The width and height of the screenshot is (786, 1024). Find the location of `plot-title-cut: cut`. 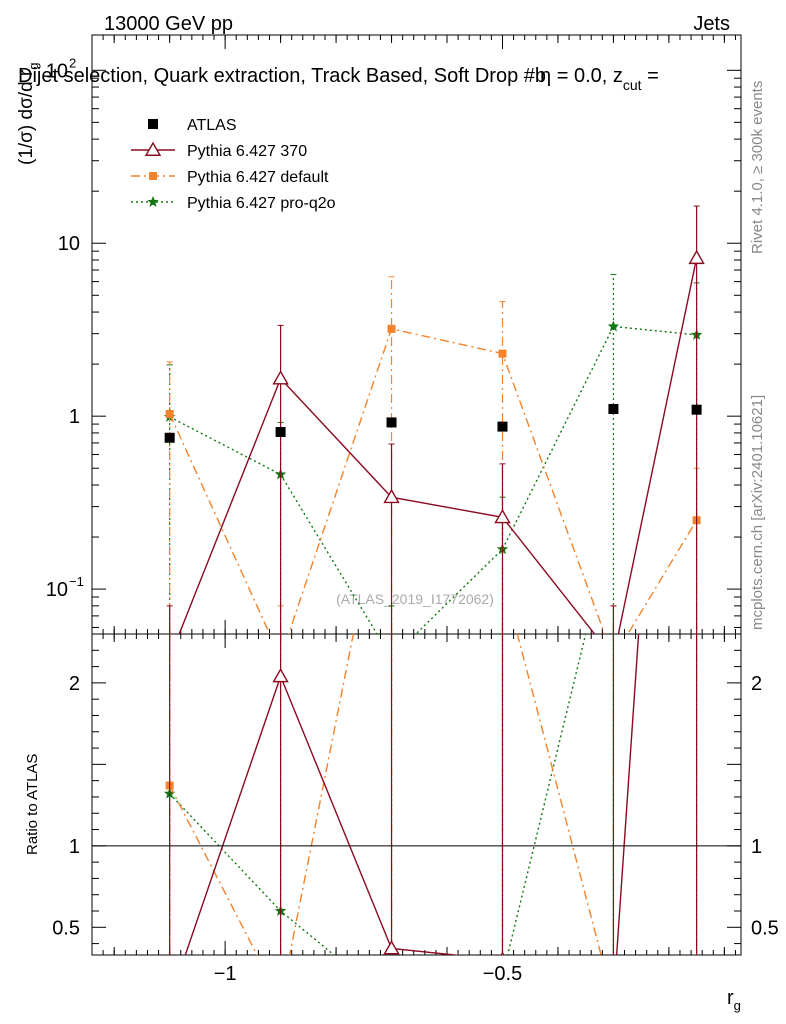

plot-title-cut: cut is located at coordinates (632, 85).